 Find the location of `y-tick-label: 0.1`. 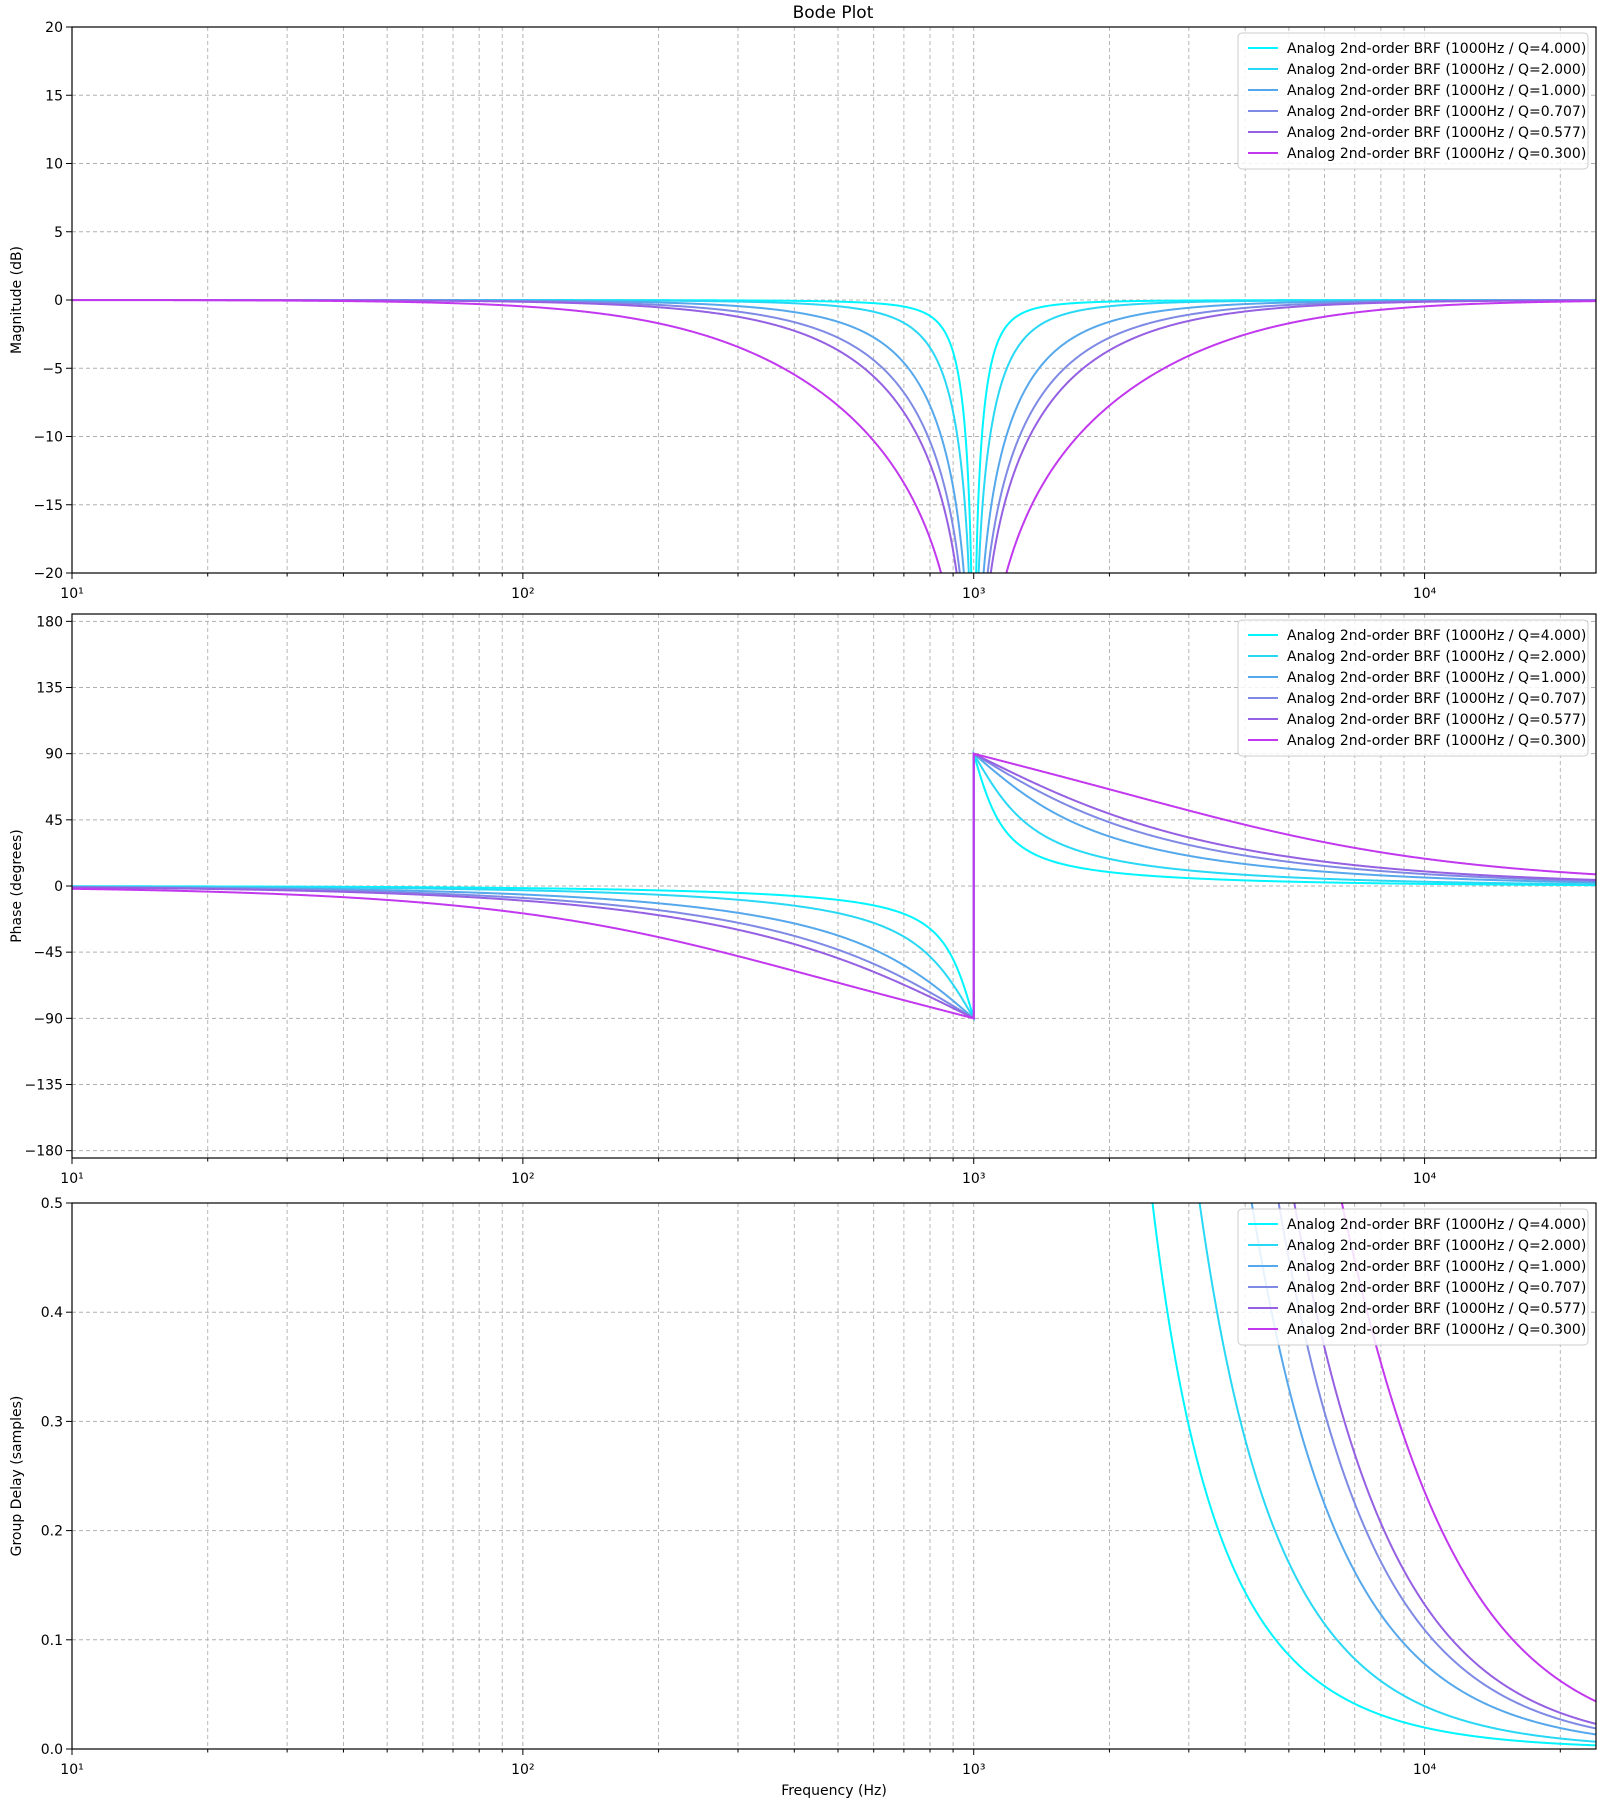

y-tick-label: 0.1 is located at coordinates (52, 1641).